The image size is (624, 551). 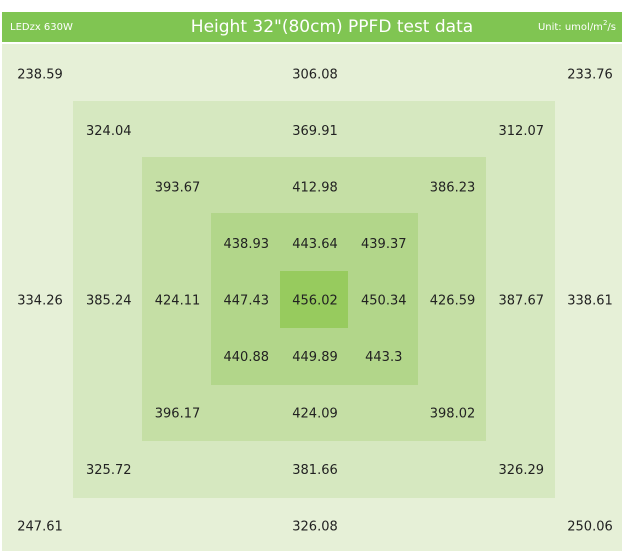 What do you see at coordinates (590, 527) in the screenshot?
I see `ppfd-value: 250.06` at bounding box center [590, 527].